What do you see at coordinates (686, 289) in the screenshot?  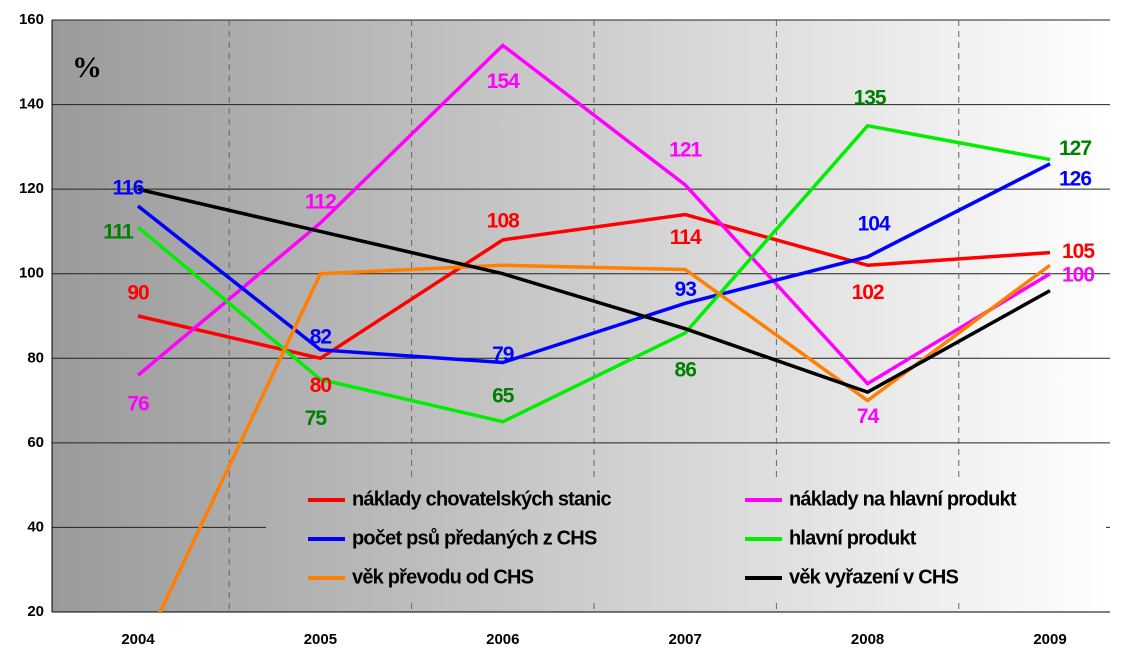 I see `data-label: 93` at bounding box center [686, 289].